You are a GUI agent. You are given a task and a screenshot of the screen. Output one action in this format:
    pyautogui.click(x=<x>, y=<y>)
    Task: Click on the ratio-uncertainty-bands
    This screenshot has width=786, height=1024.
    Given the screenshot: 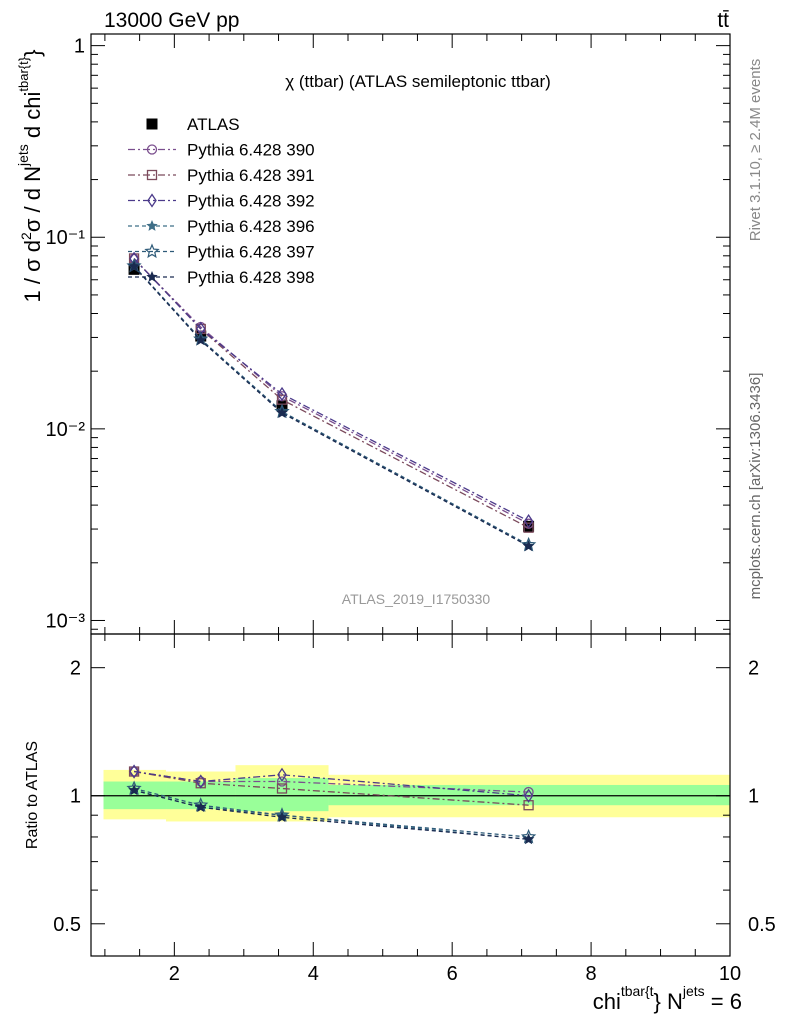 What is the action you would take?
    pyautogui.click(x=410, y=793)
    